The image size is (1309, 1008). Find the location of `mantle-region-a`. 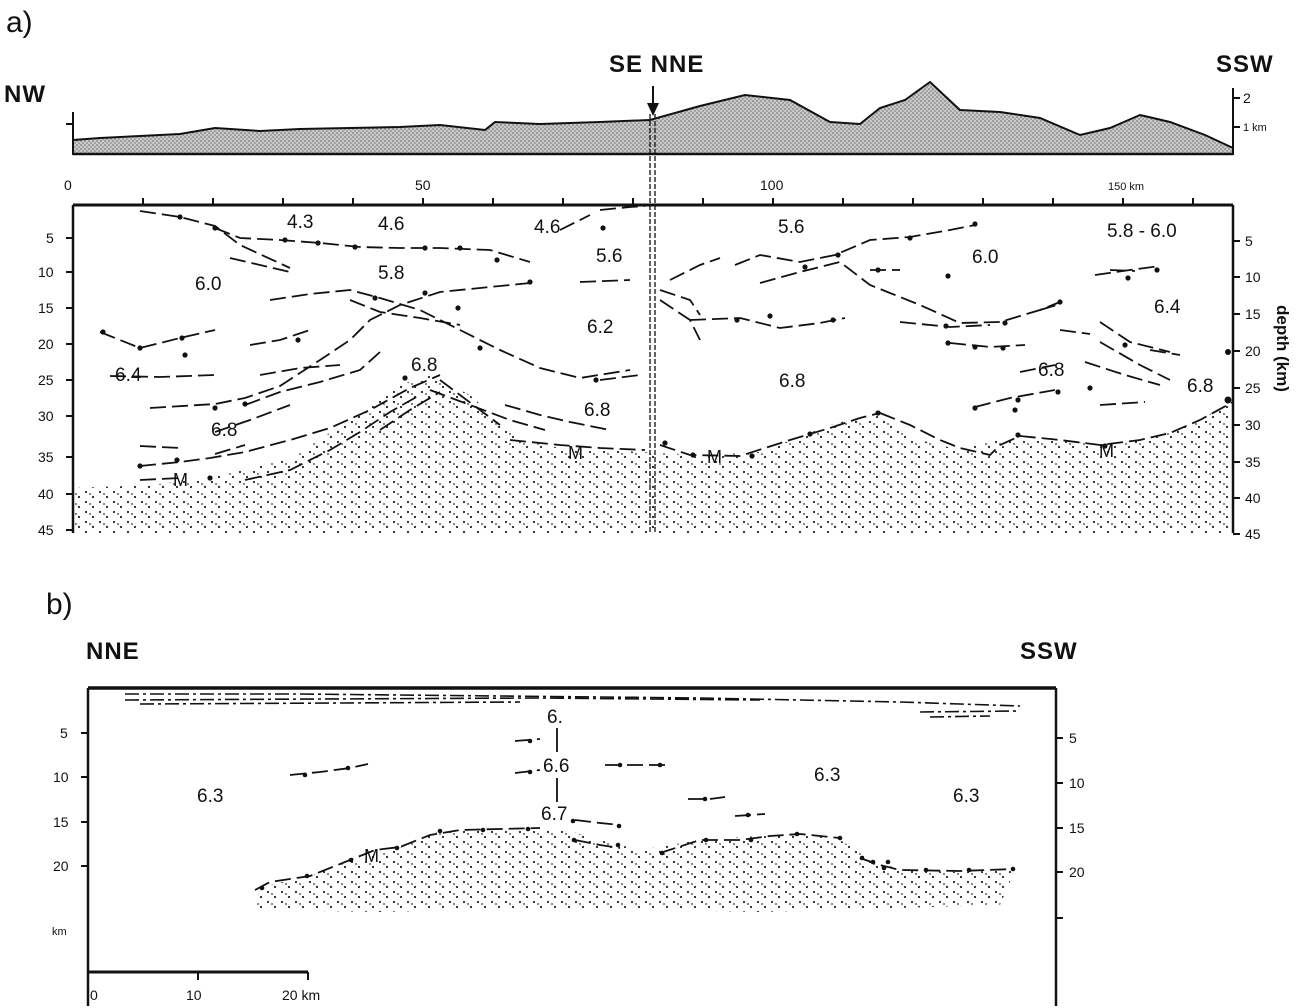

mantle-region-a is located at coordinates (653, 454).